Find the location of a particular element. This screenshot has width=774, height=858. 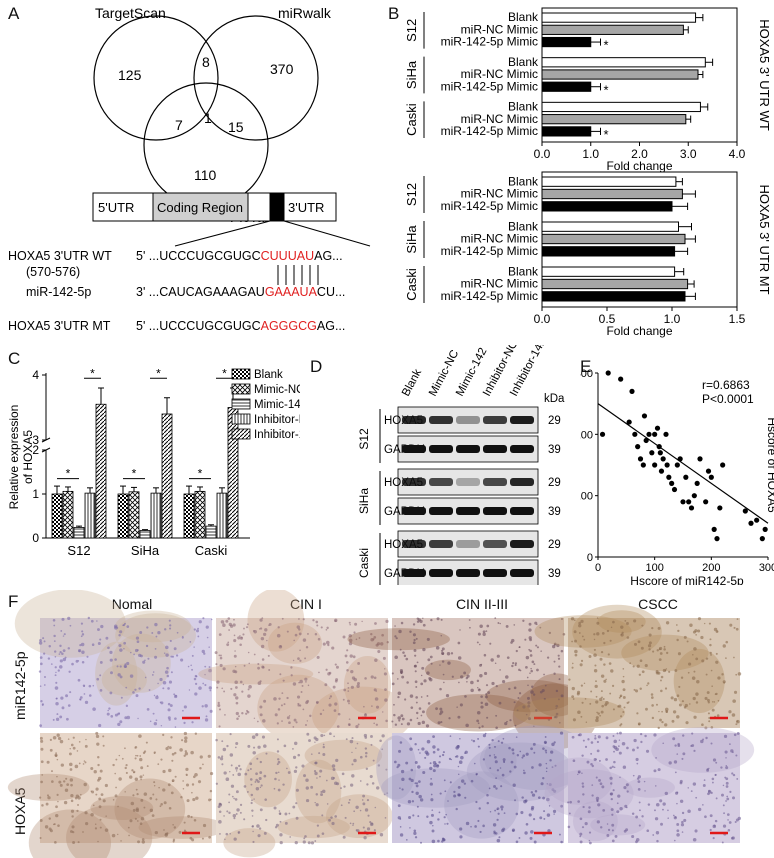

panel-label-b: B is located at coordinates (394, 13).